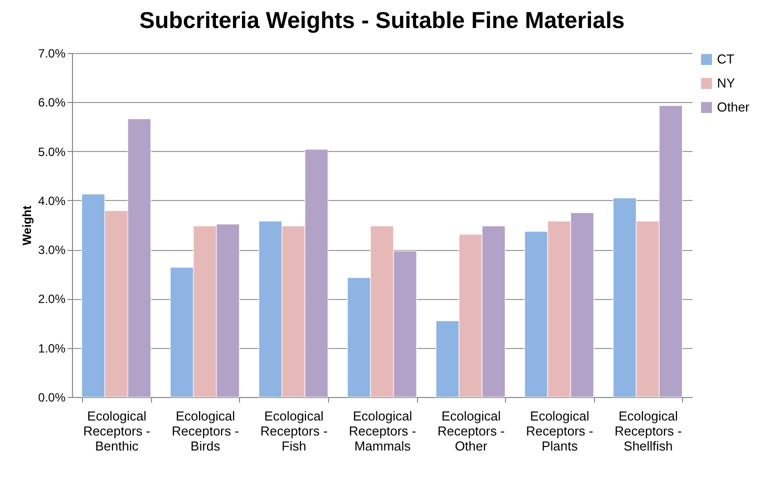 The height and width of the screenshot is (491, 781). What do you see at coordinates (560, 431) in the screenshot?
I see `x-tick-label: Ecological Receptors - Plants` at bounding box center [560, 431].